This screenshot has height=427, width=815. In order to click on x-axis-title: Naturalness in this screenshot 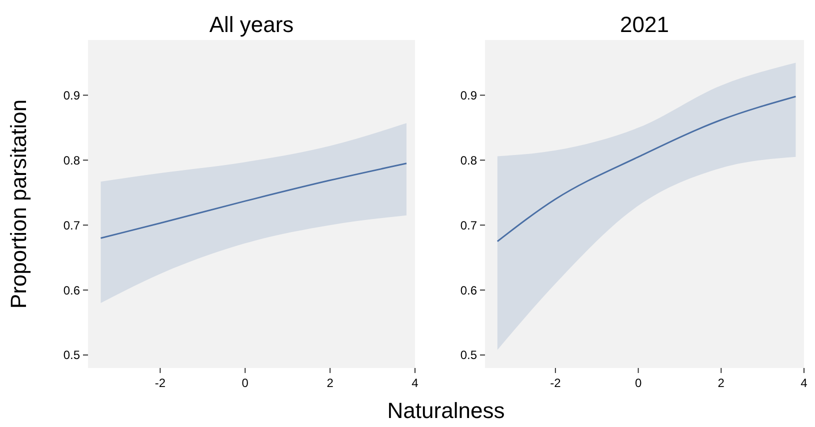, I will do `click(446, 410)`.